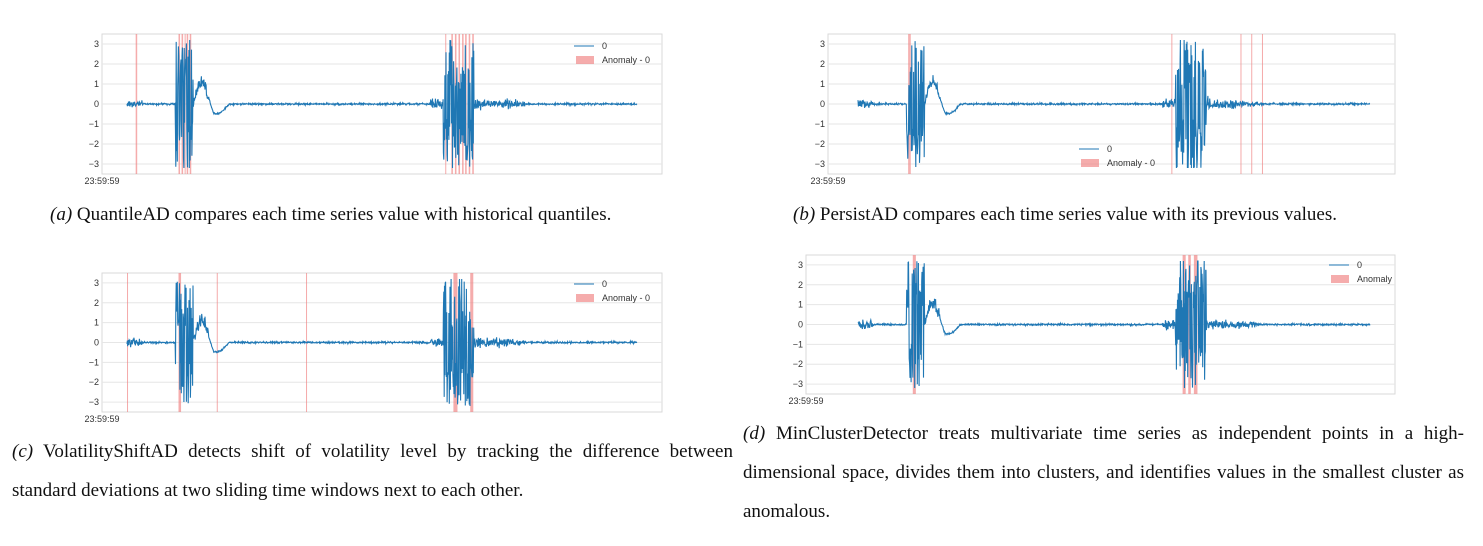  What do you see at coordinates (800, 265) in the screenshot?
I see `ytick-label-d-0: 3` at bounding box center [800, 265].